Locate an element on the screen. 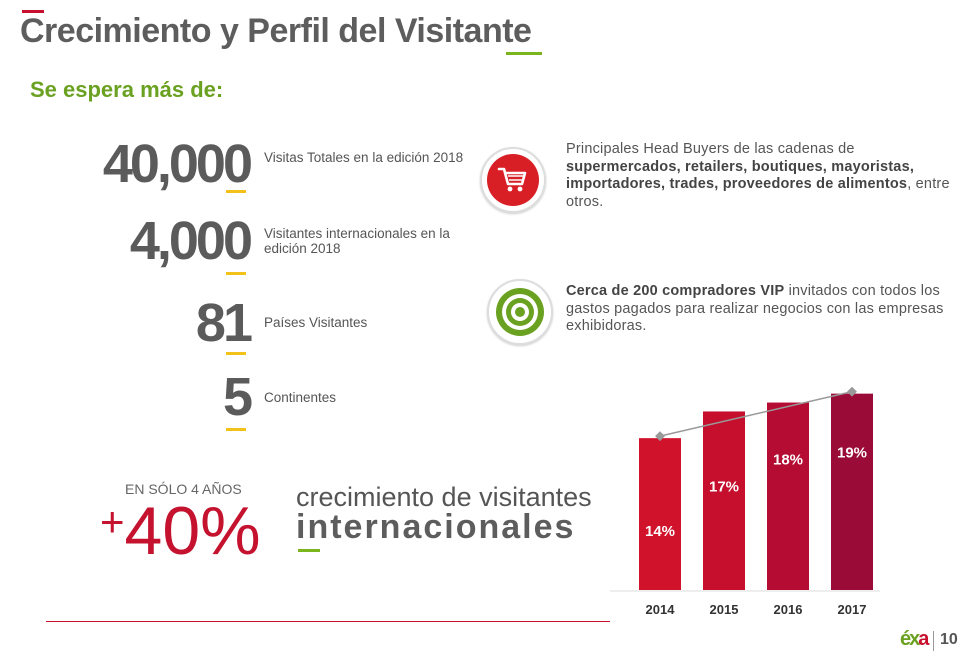 The height and width of the screenshot is (662, 980). bar-label-2016: 18% is located at coordinates (788, 460).